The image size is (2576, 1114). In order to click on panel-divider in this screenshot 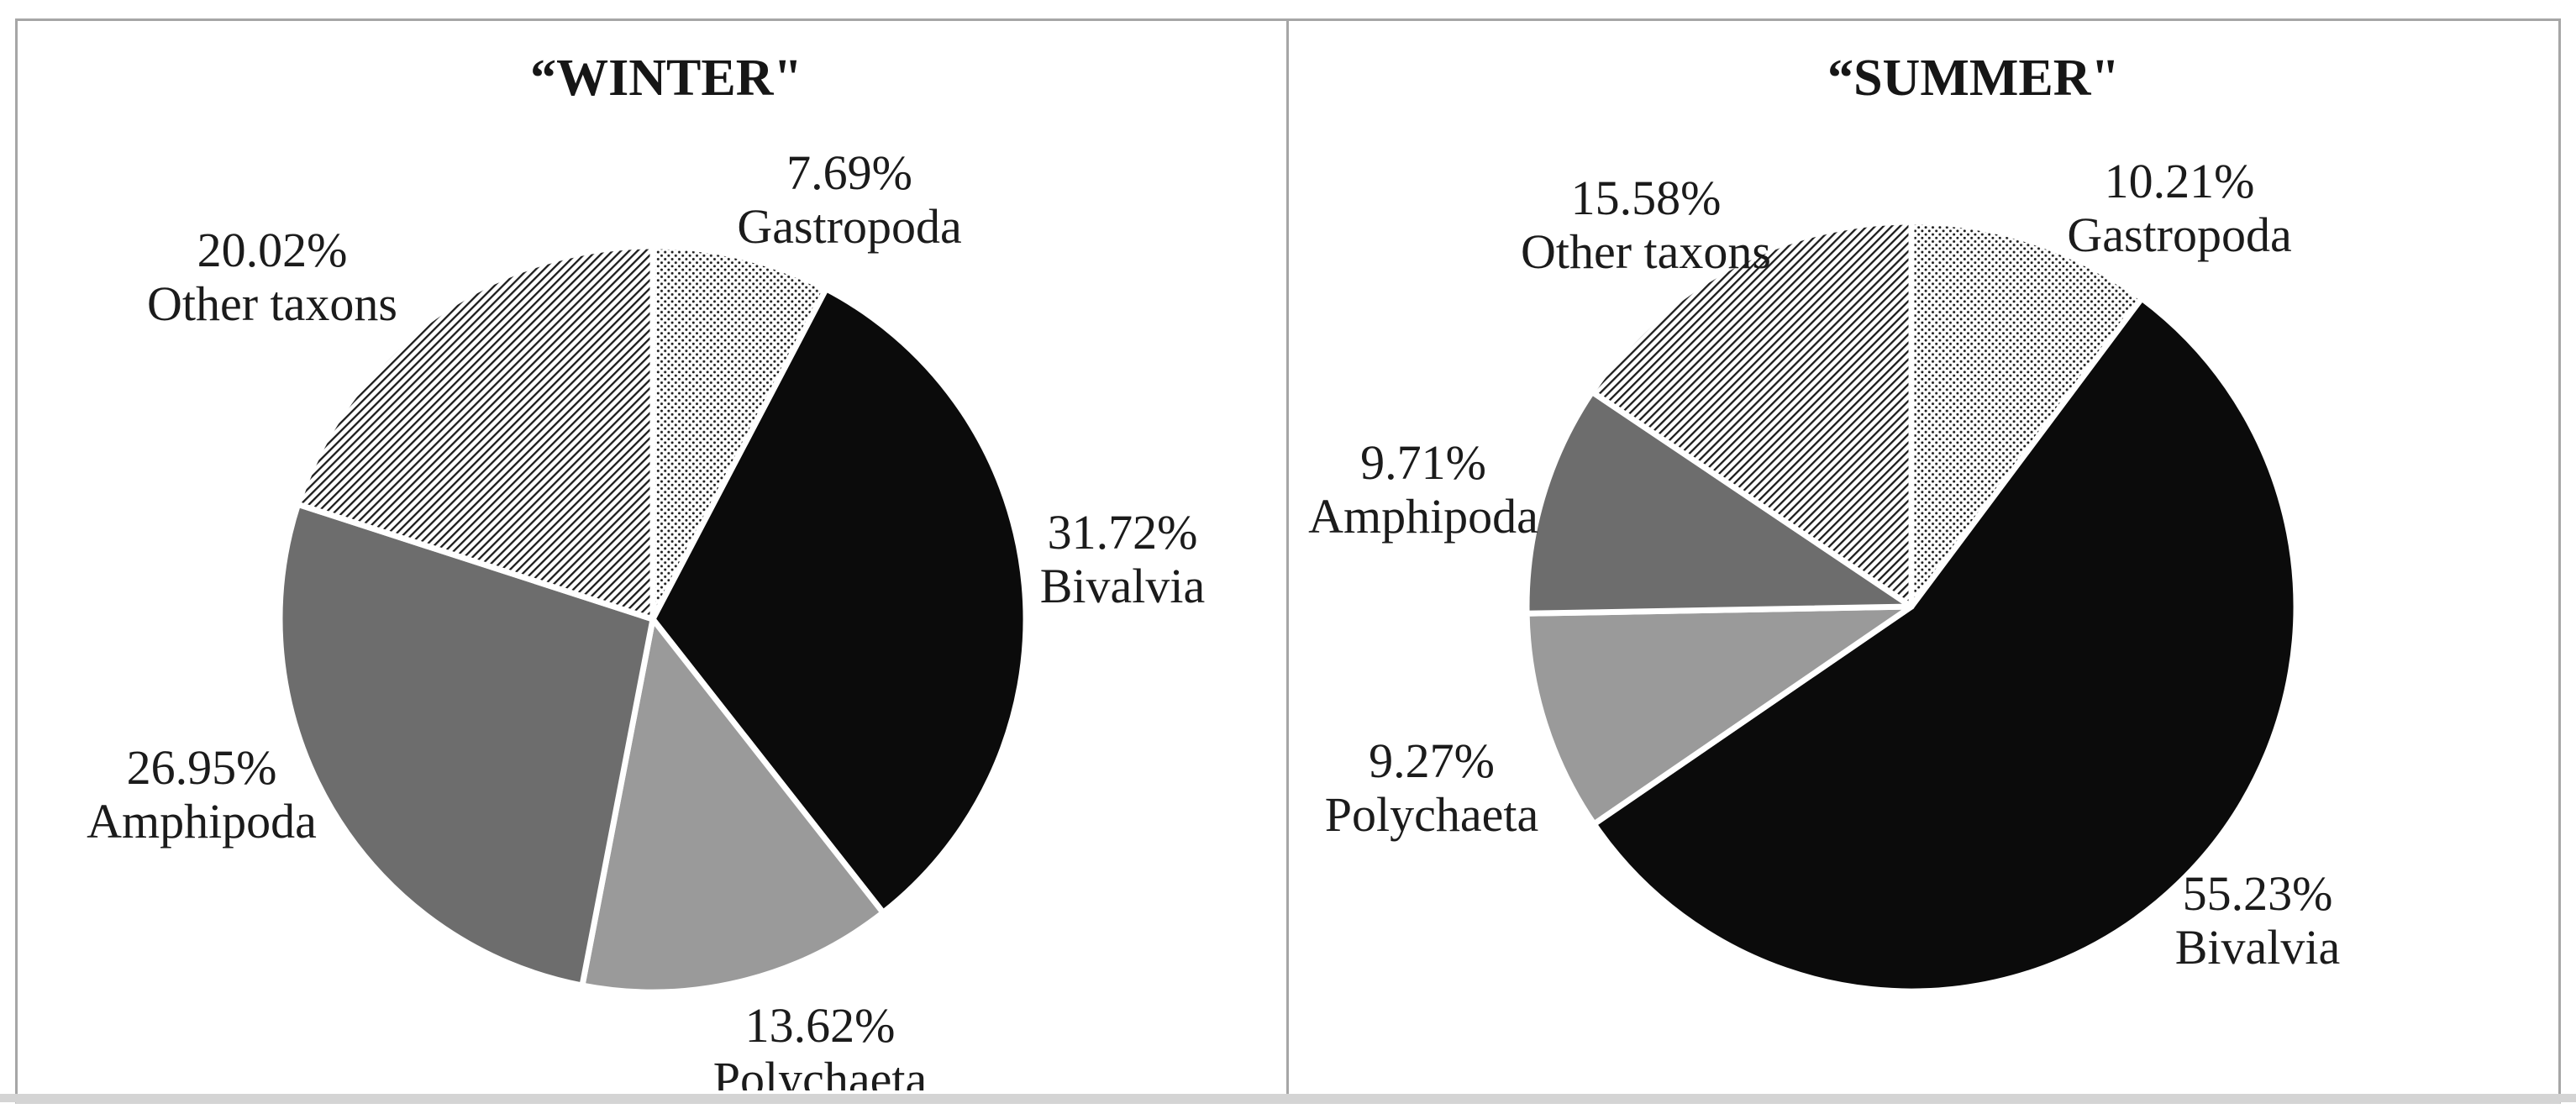, I will do `click(1287, 556)`.